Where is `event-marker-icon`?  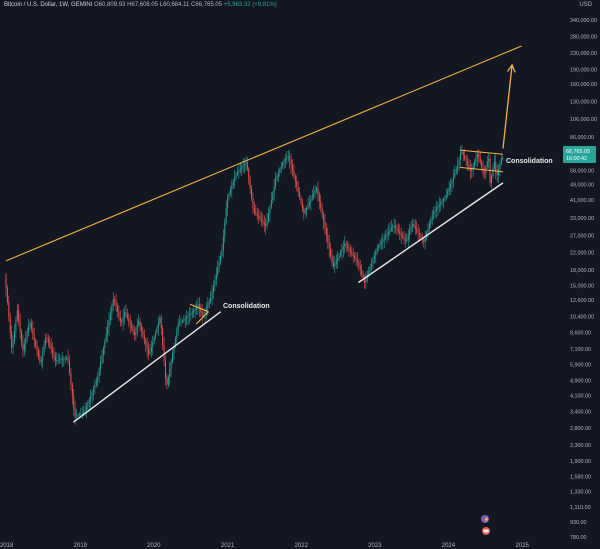 event-marker-icon is located at coordinates (485, 519).